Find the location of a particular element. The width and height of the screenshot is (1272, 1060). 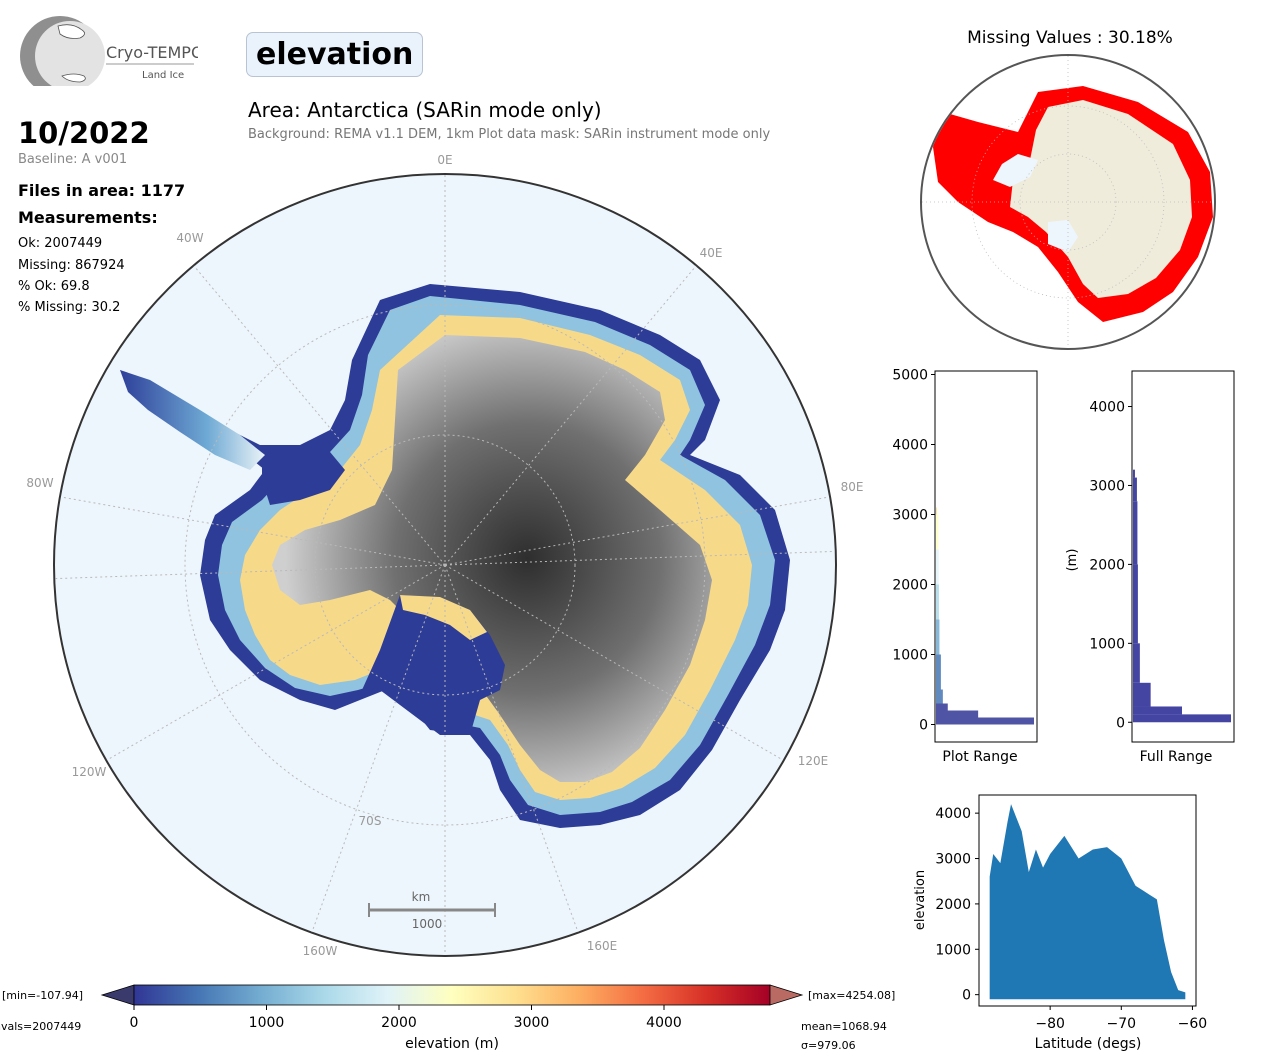

missing-count: Missing: 867924 is located at coordinates (71, 265).